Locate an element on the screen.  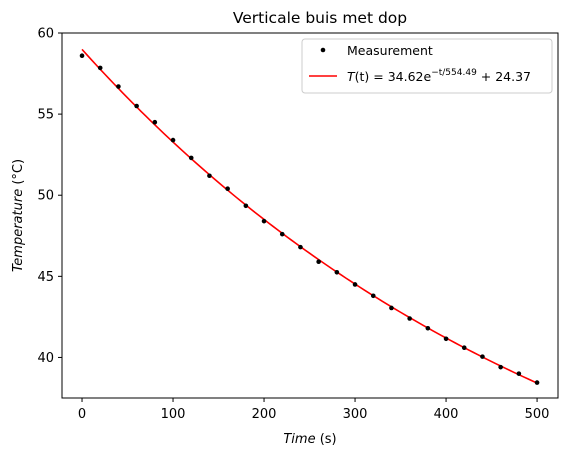
x-axis-ticks: 0 100 200 300 400 500 is located at coordinates (314, 410).